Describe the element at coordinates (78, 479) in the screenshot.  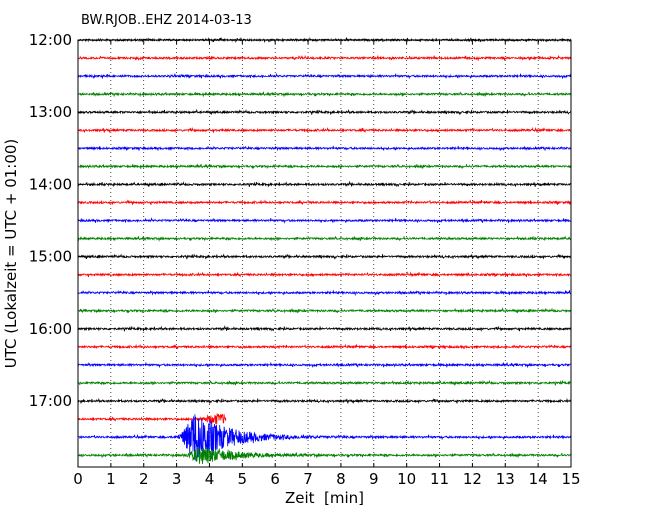
I see `x-tick-label: 0` at that location.